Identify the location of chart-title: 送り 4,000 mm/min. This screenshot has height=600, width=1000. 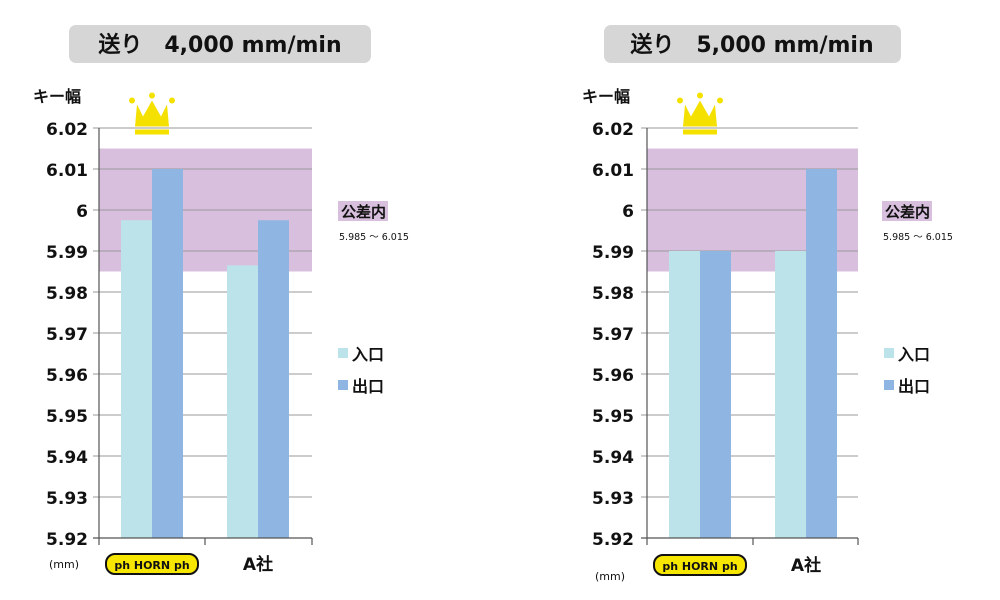
(219, 45).